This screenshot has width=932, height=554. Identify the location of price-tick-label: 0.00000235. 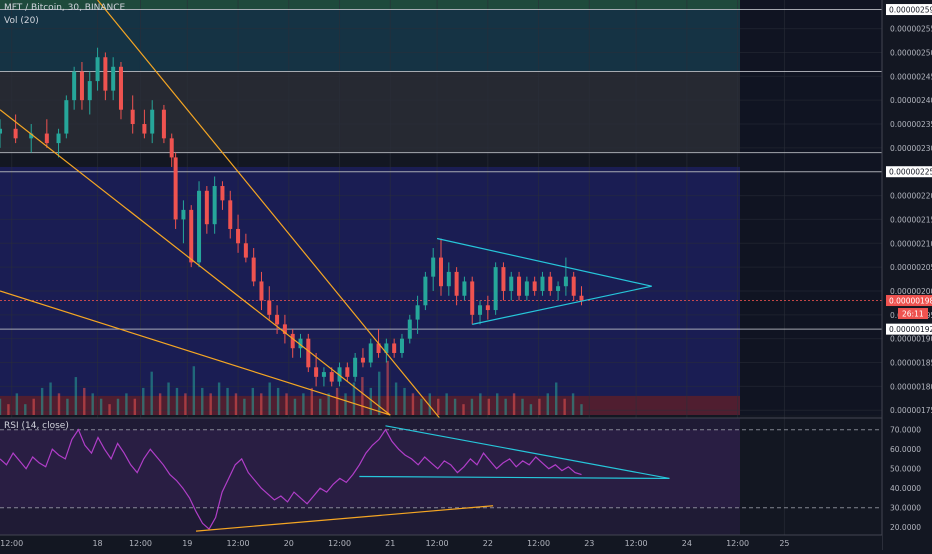
(911, 124).